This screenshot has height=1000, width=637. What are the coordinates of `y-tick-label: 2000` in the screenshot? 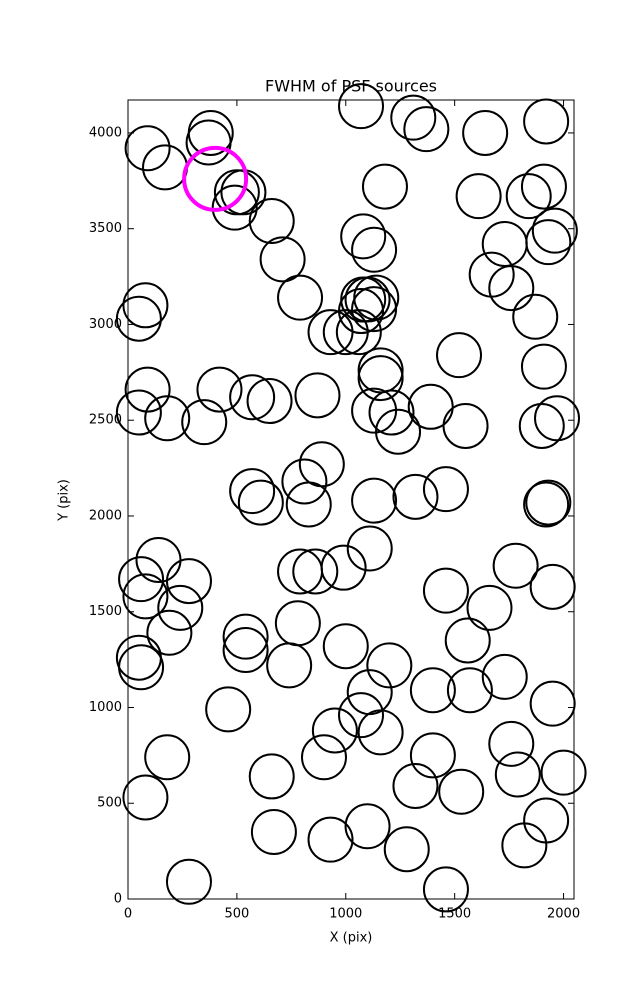 It's located at (105, 515).